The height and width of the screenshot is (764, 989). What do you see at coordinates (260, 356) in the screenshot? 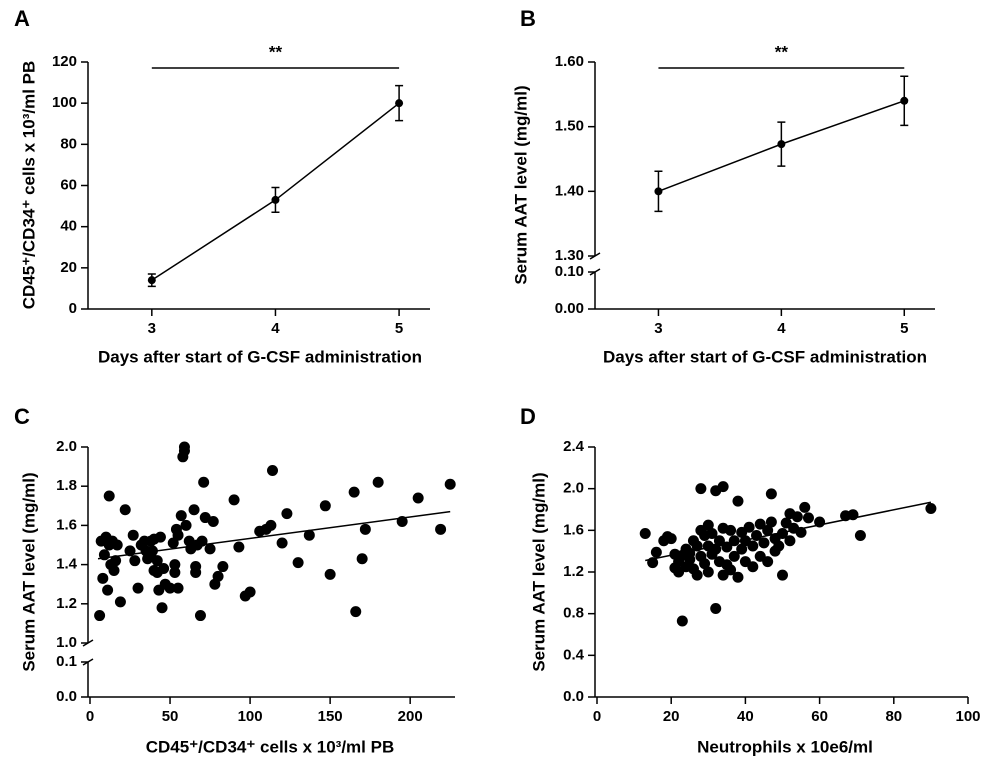
I see `x-axis-title: Days after start of G-CSF administration` at bounding box center [260, 356].